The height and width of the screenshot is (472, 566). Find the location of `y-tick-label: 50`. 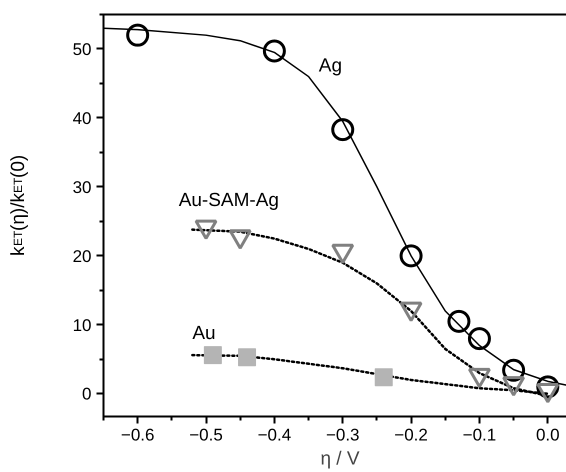

y-tick-label: 50 is located at coordinates (82, 49).